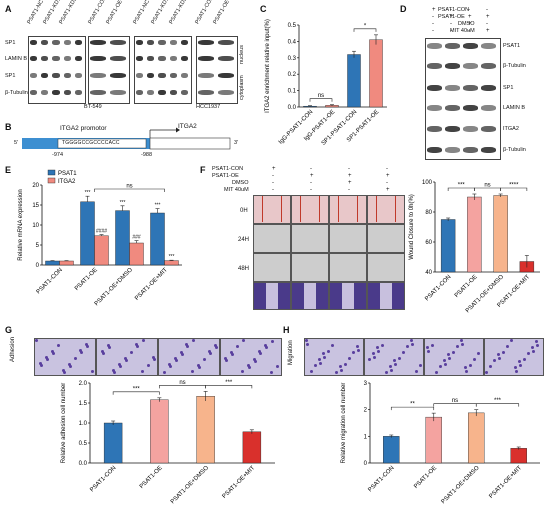  What do you see at coordinates (508, 88) in the screenshot?
I see `row-label: SP1` at bounding box center [508, 88].